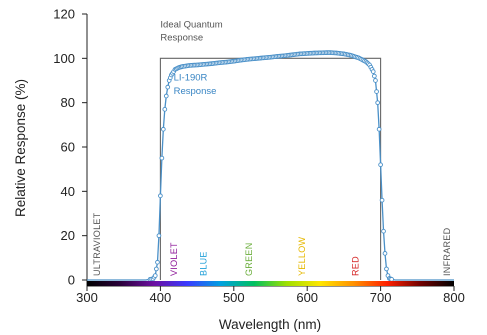  I want to click on band-label-blue: BLUE, so click(203, 263).